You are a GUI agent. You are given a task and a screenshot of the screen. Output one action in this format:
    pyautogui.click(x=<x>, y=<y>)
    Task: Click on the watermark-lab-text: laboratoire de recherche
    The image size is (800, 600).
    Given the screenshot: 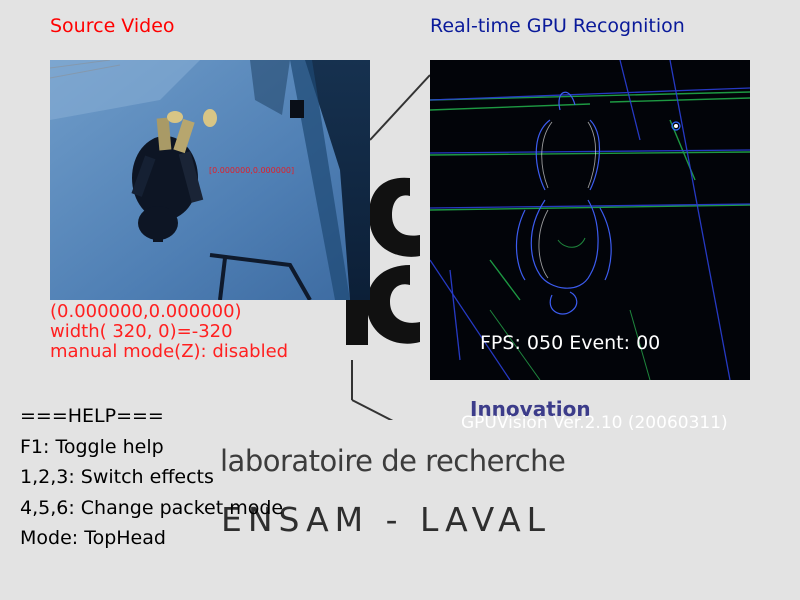 What is the action you would take?
    pyautogui.click(x=393, y=461)
    